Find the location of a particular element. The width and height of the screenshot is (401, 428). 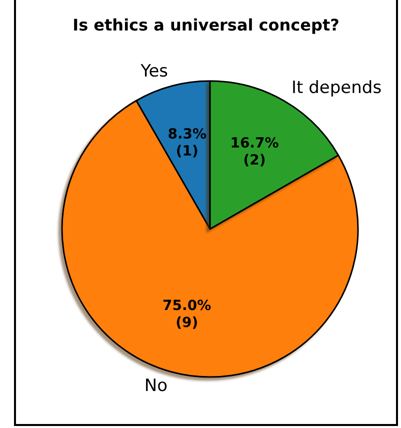

data-label: 75.0% (9) is located at coordinates (187, 315).